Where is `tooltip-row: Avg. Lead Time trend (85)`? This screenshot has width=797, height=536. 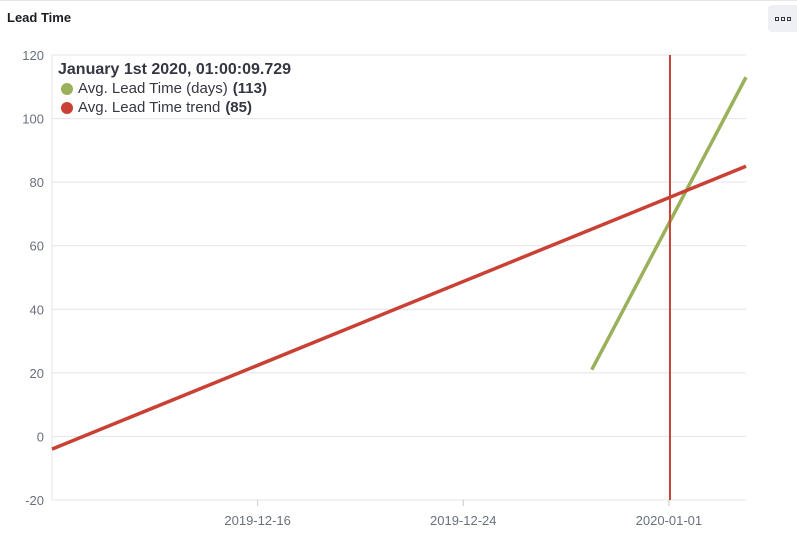 tooltip-row: Avg. Lead Time trend (85) is located at coordinates (174, 107).